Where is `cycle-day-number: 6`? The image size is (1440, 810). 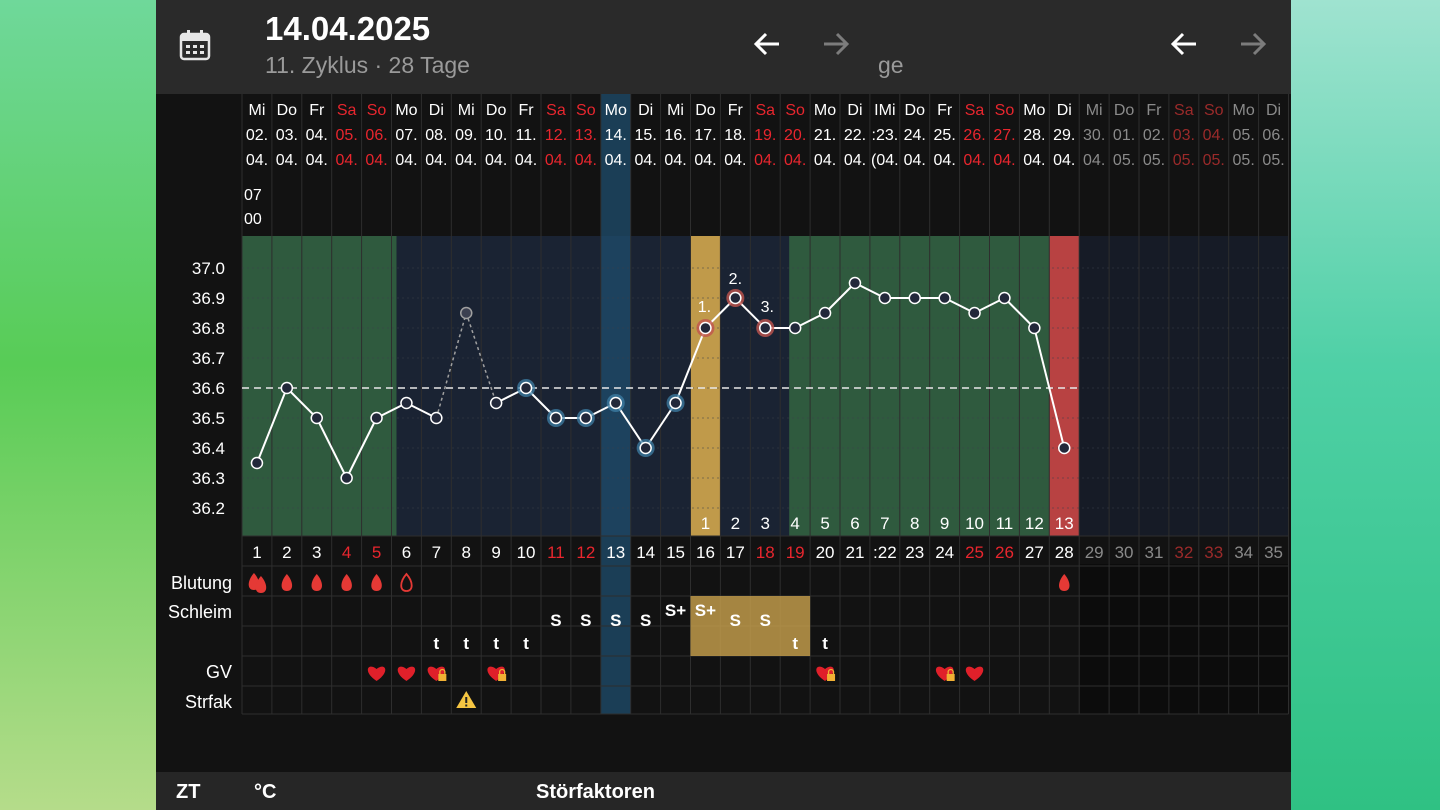
cycle-day-number: 6 is located at coordinates (406, 552).